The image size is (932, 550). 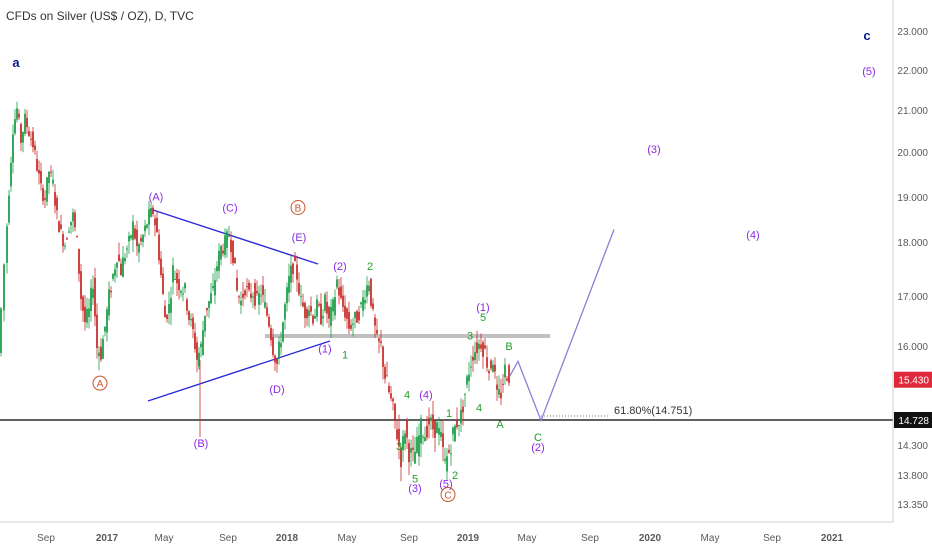 I want to click on last-price-label: 15.430, so click(x=913, y=381).